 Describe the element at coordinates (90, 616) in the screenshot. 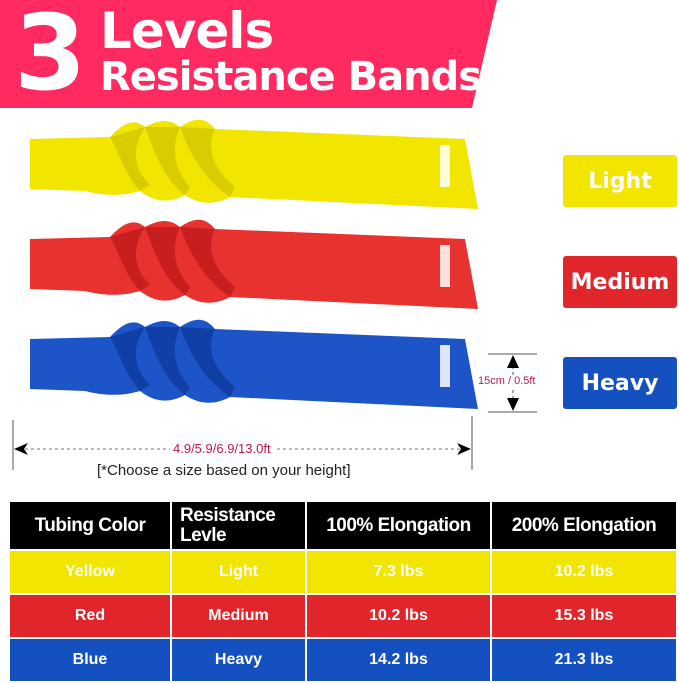

I see `cell: Red` at that location.